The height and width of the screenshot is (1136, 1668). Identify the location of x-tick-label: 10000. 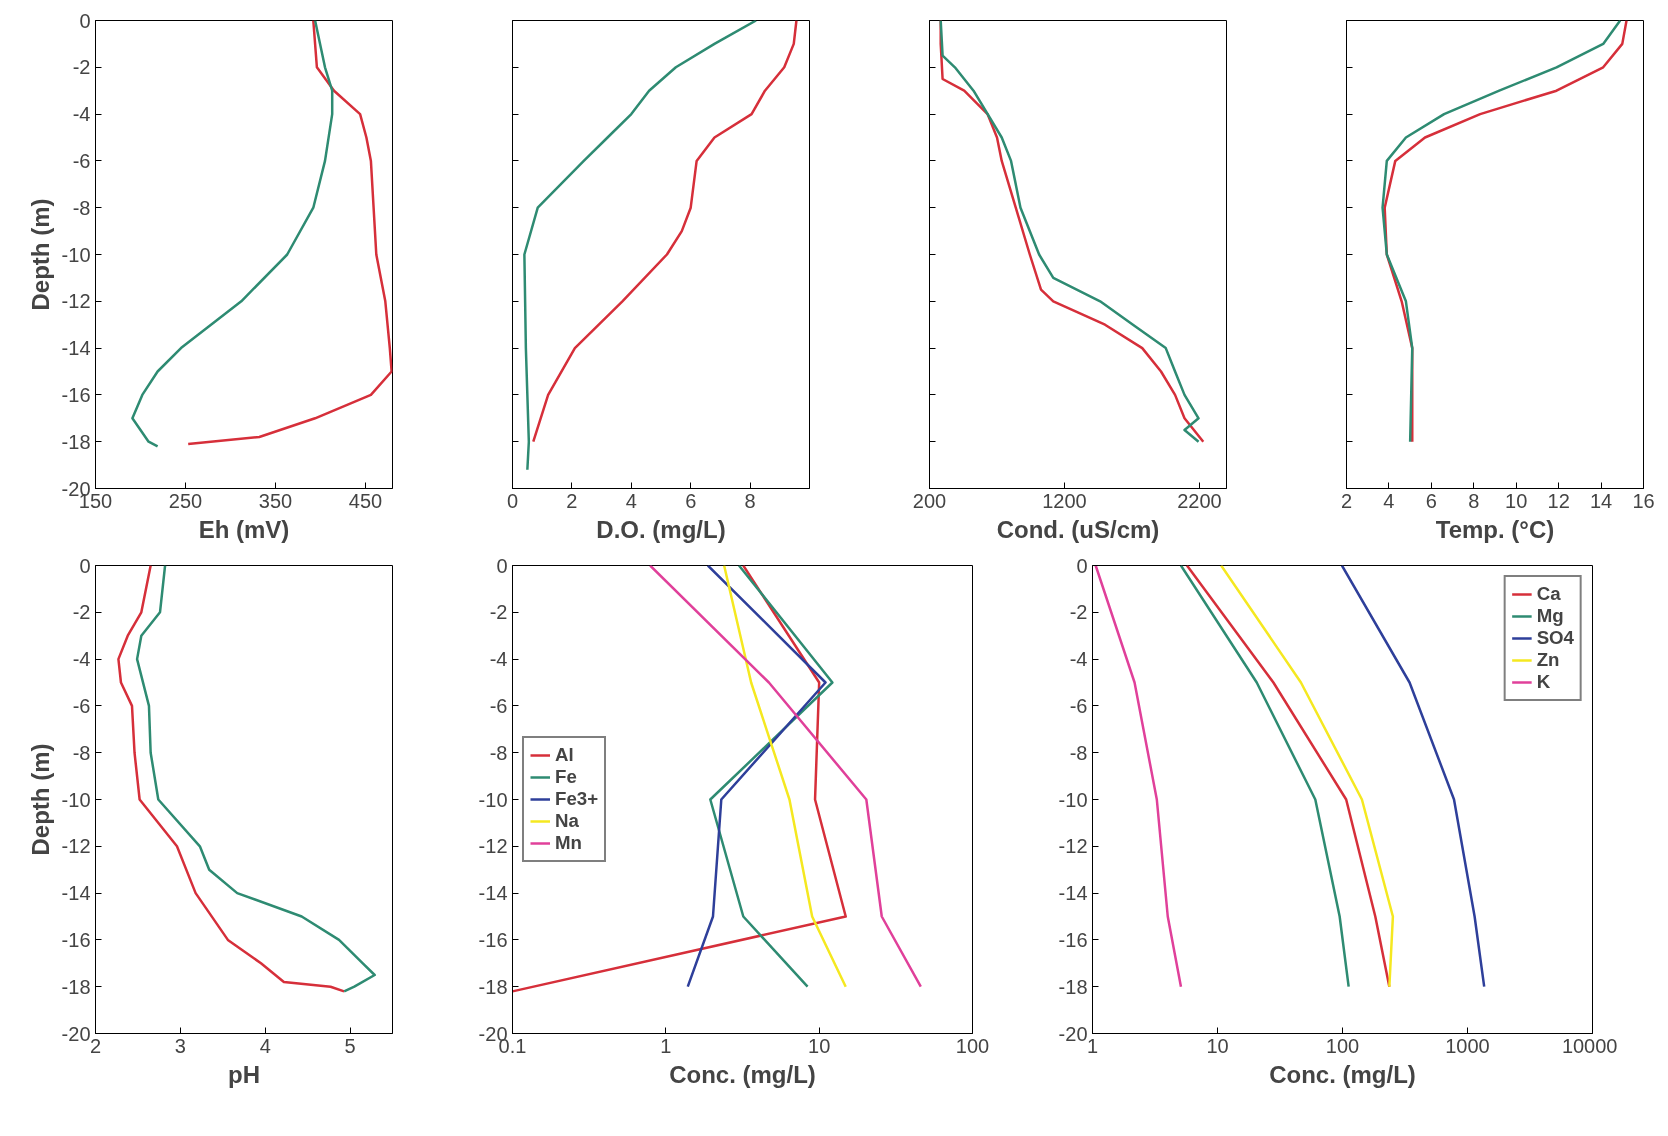
(1589, 1045).